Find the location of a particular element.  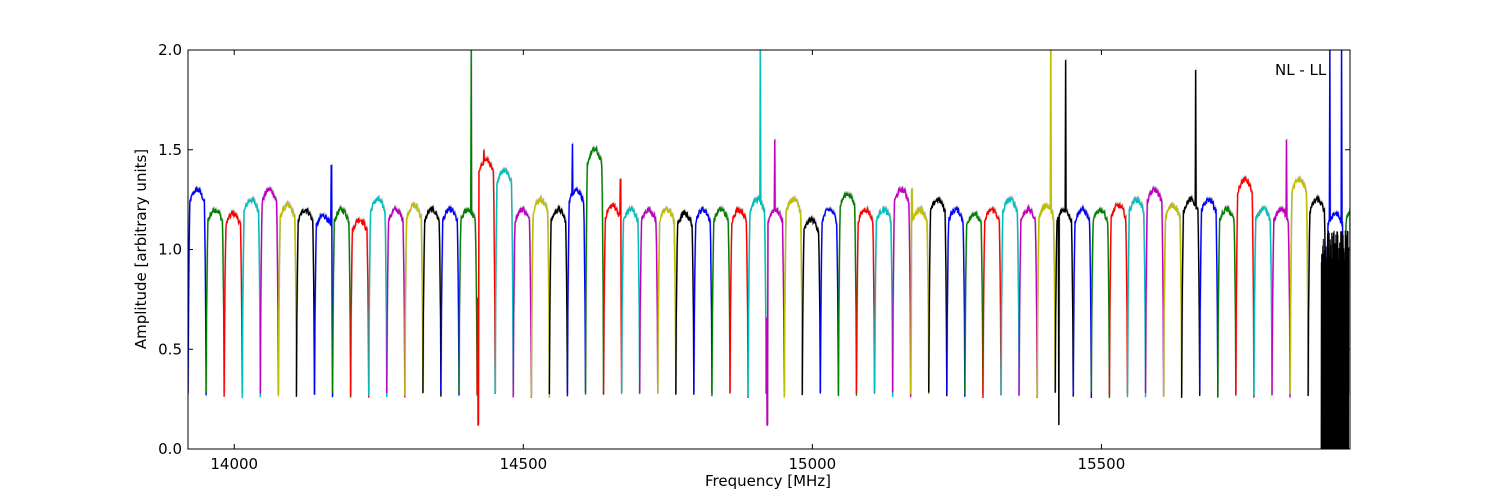

x-axis-label: Frequency [MHz] is located at coordinates (768, 481).